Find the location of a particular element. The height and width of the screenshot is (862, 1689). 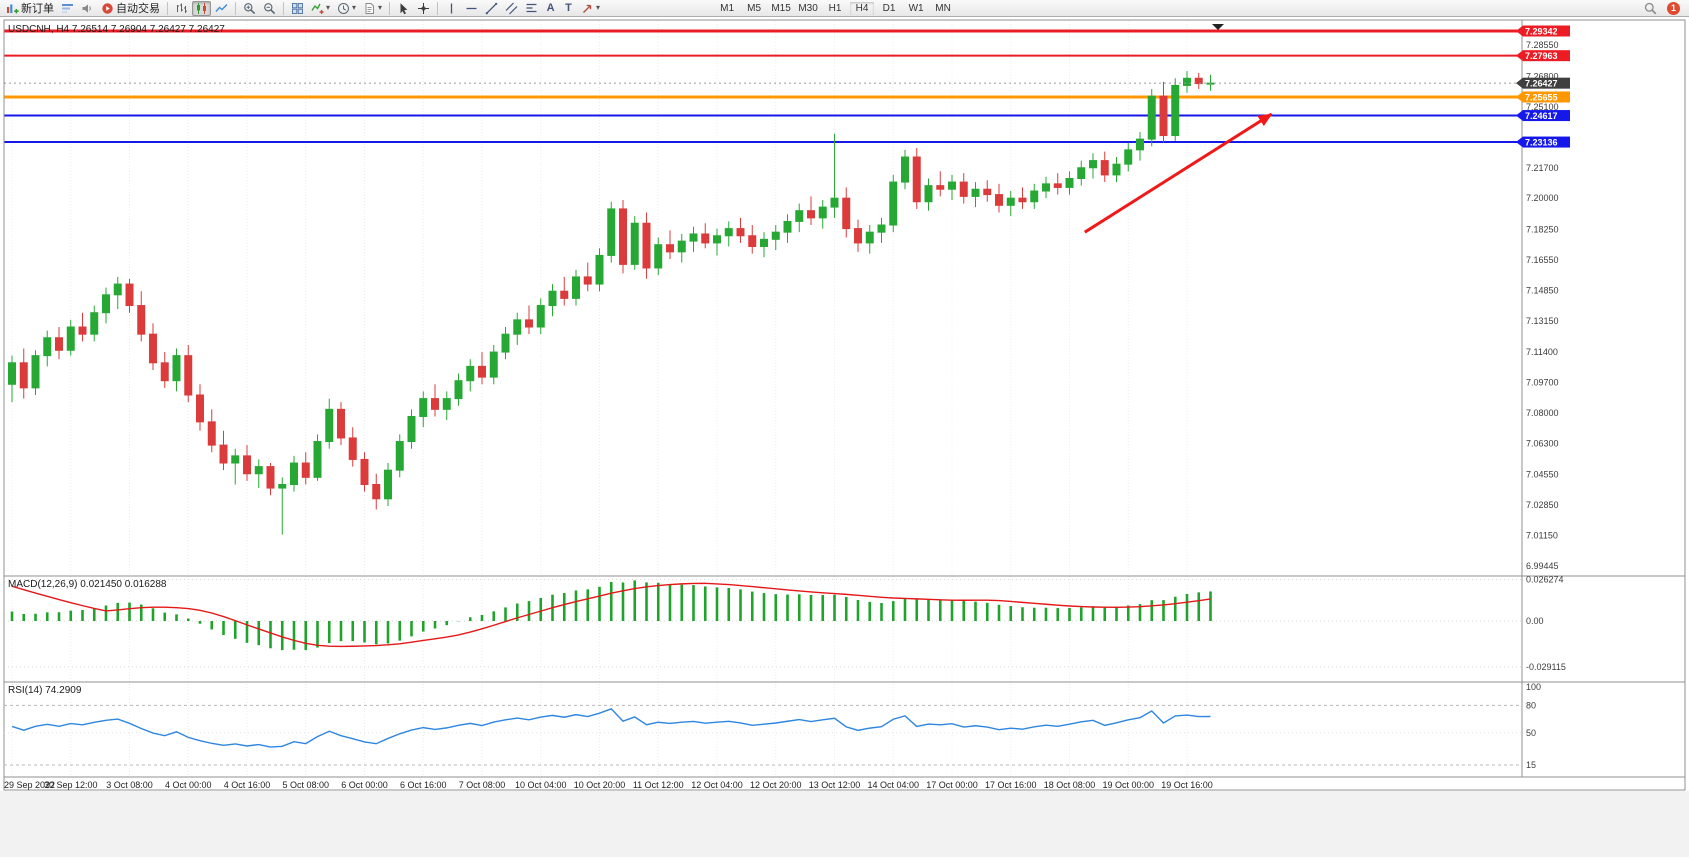

crosshair-button is located at coordinates (423, 8).